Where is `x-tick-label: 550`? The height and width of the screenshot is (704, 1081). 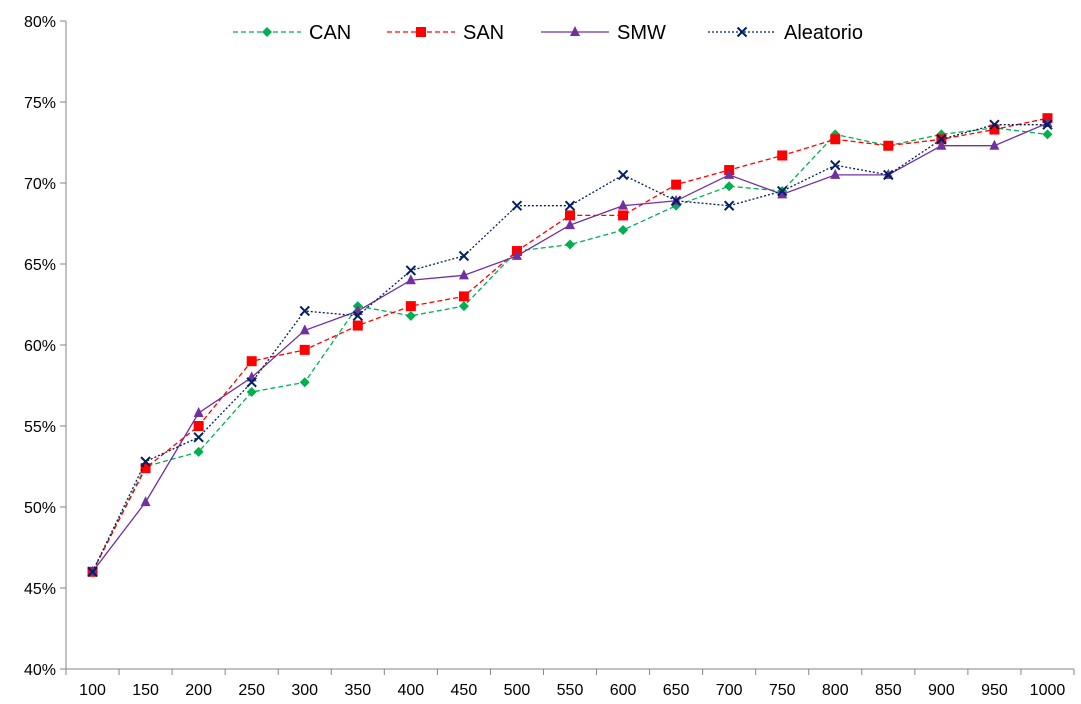 x-tick-label: 550 is located at coordinates (570, 690).